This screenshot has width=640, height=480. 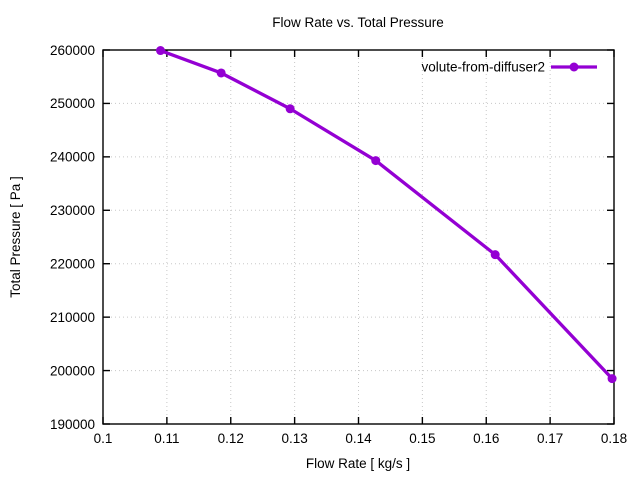 I want to click on chart-title: Flow Rate vs. Total Pressure, so click(x=358, y=22).